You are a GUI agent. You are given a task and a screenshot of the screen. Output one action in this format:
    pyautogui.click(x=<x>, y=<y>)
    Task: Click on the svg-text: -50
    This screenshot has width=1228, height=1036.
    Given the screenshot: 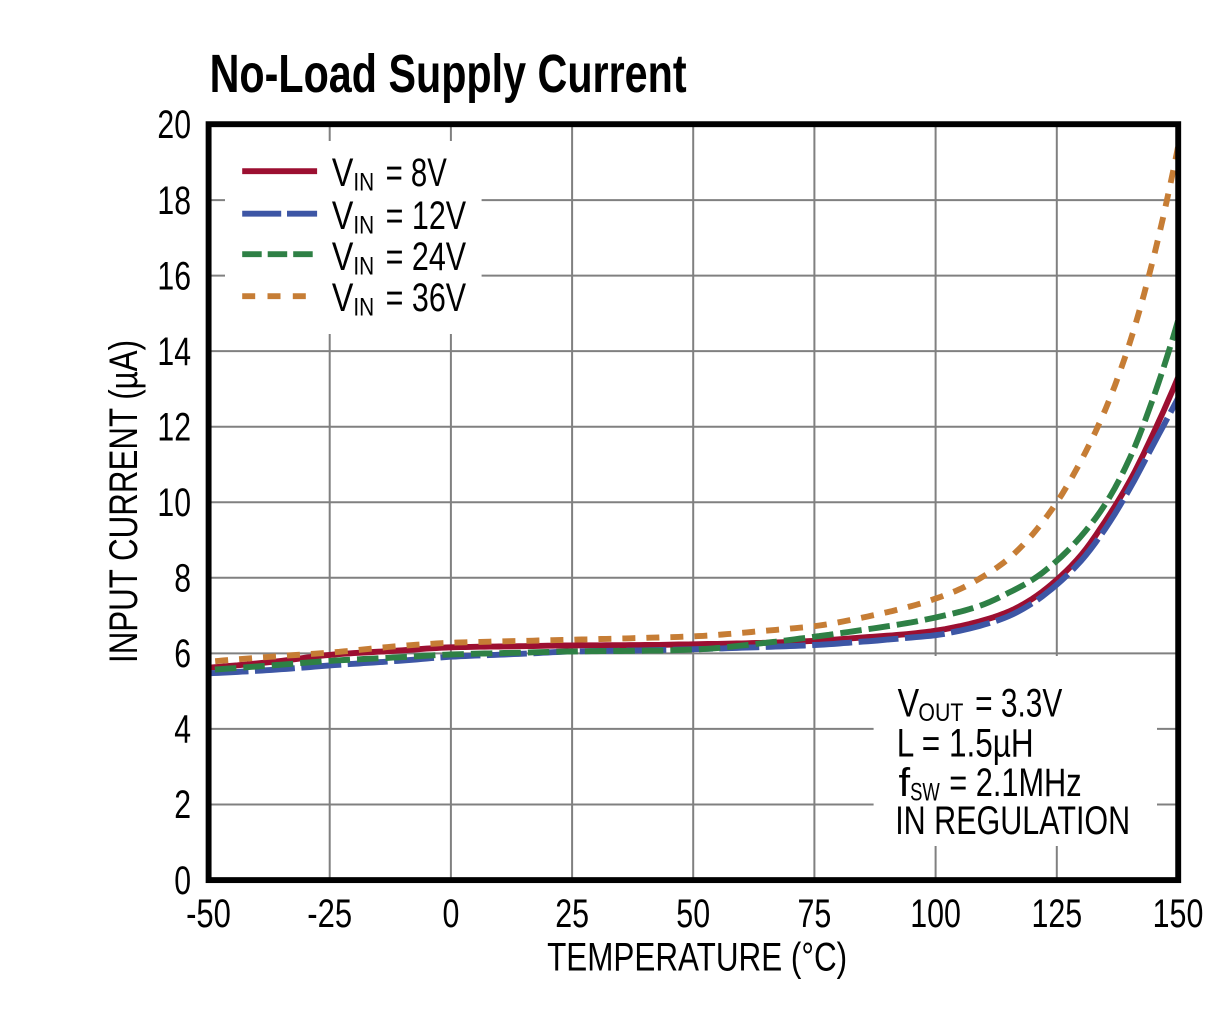 What is the action you would take?
    pyautogui.click(x=208, y=914)
    